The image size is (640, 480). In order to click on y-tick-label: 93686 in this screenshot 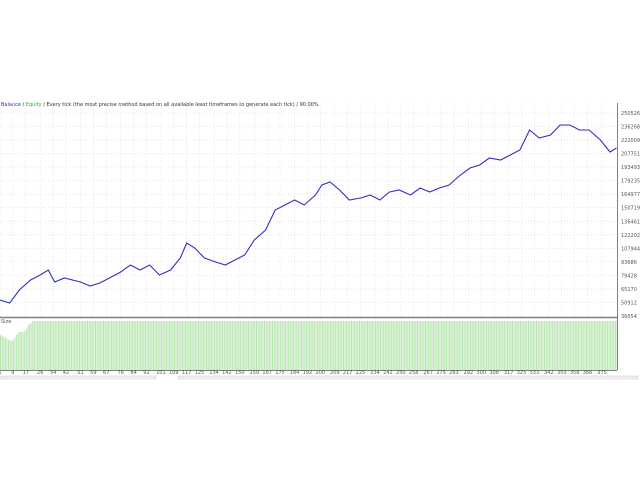, I will do `click(629, 263)`.